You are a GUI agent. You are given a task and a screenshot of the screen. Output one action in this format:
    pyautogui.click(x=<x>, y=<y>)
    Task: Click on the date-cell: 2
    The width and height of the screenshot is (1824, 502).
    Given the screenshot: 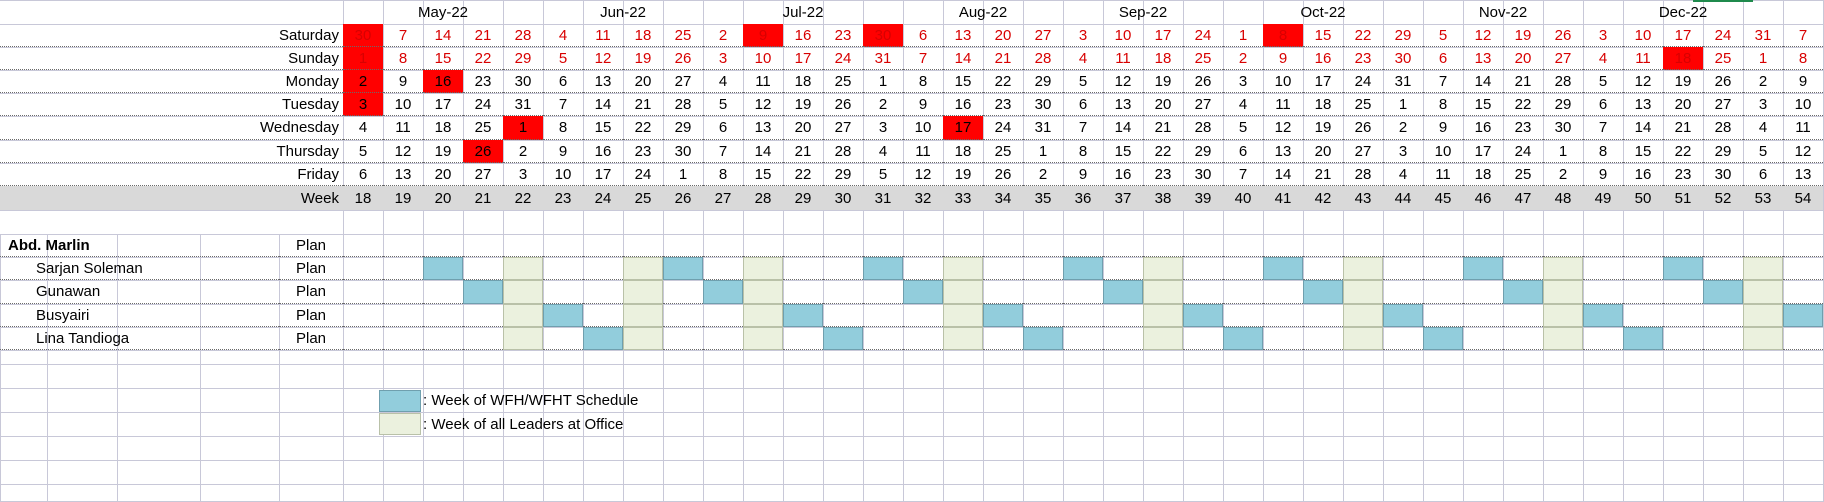 What is the action you would take?
    pyautogui.click(x=723, y=35)
    